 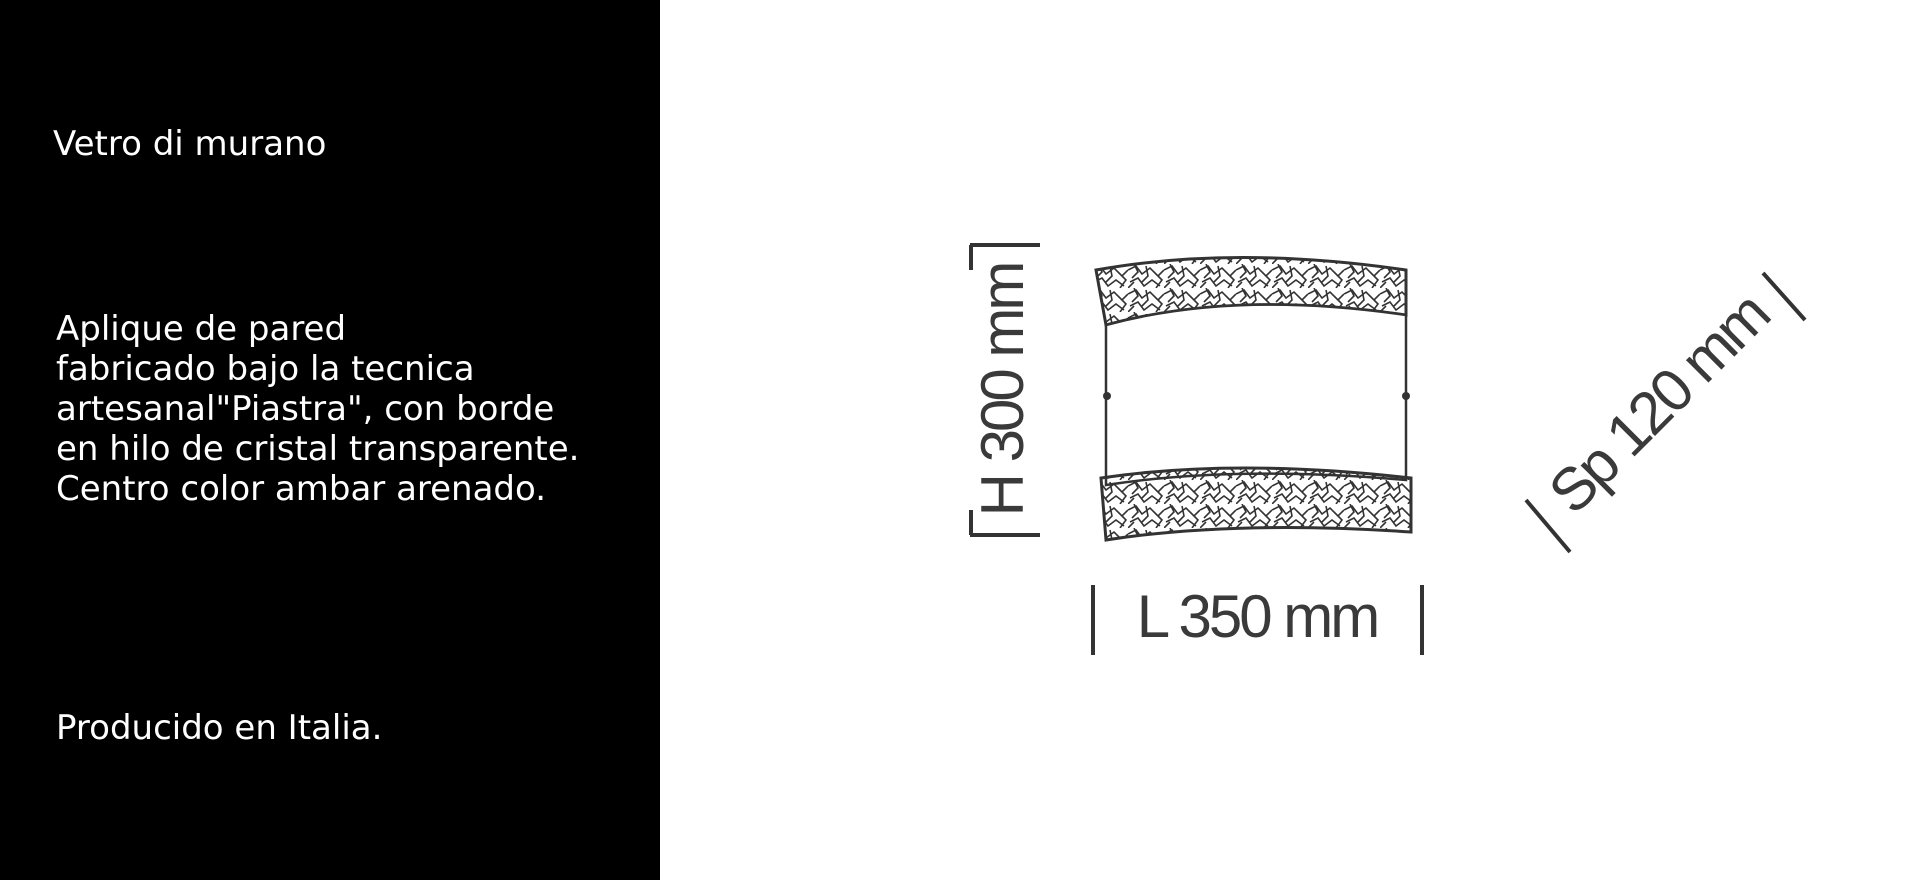 I want to click on left-mount-pin, so click(x=1107, y=396).